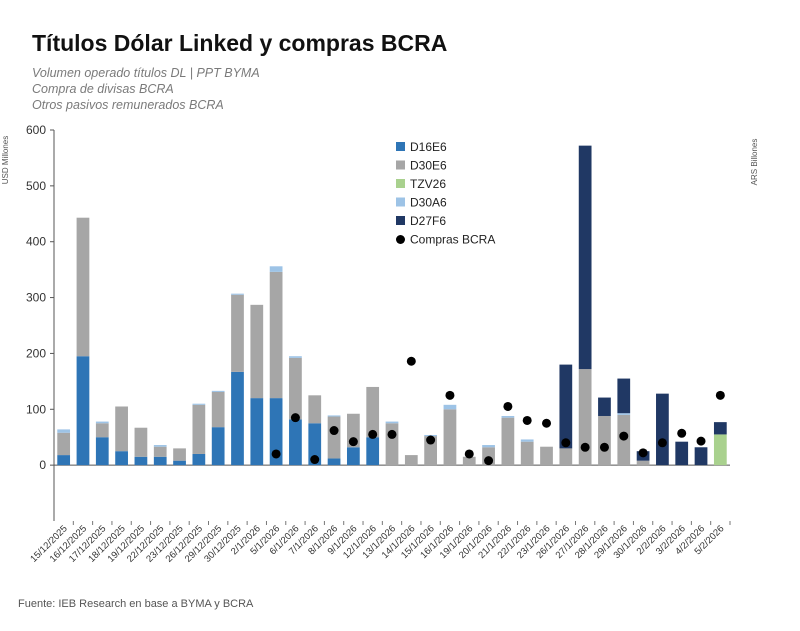  Describe the element at coordinates (146, 73) in the screenshot. I see `chart-subtitle-1: Volumen operado títulos DL | PPT BYMA` at that location.